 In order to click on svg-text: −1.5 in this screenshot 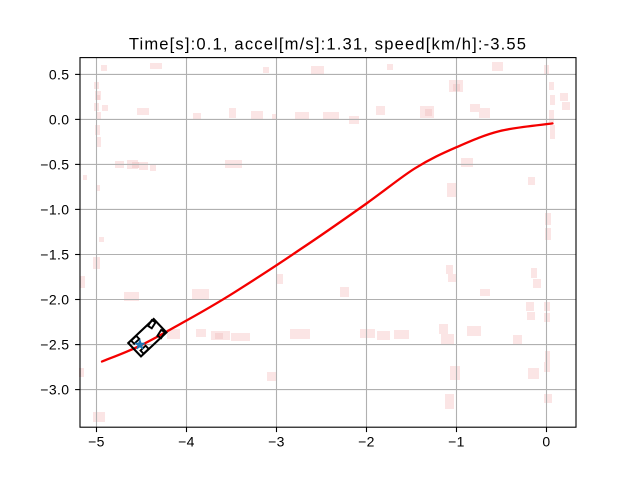, I will do `click(54, 255)`.